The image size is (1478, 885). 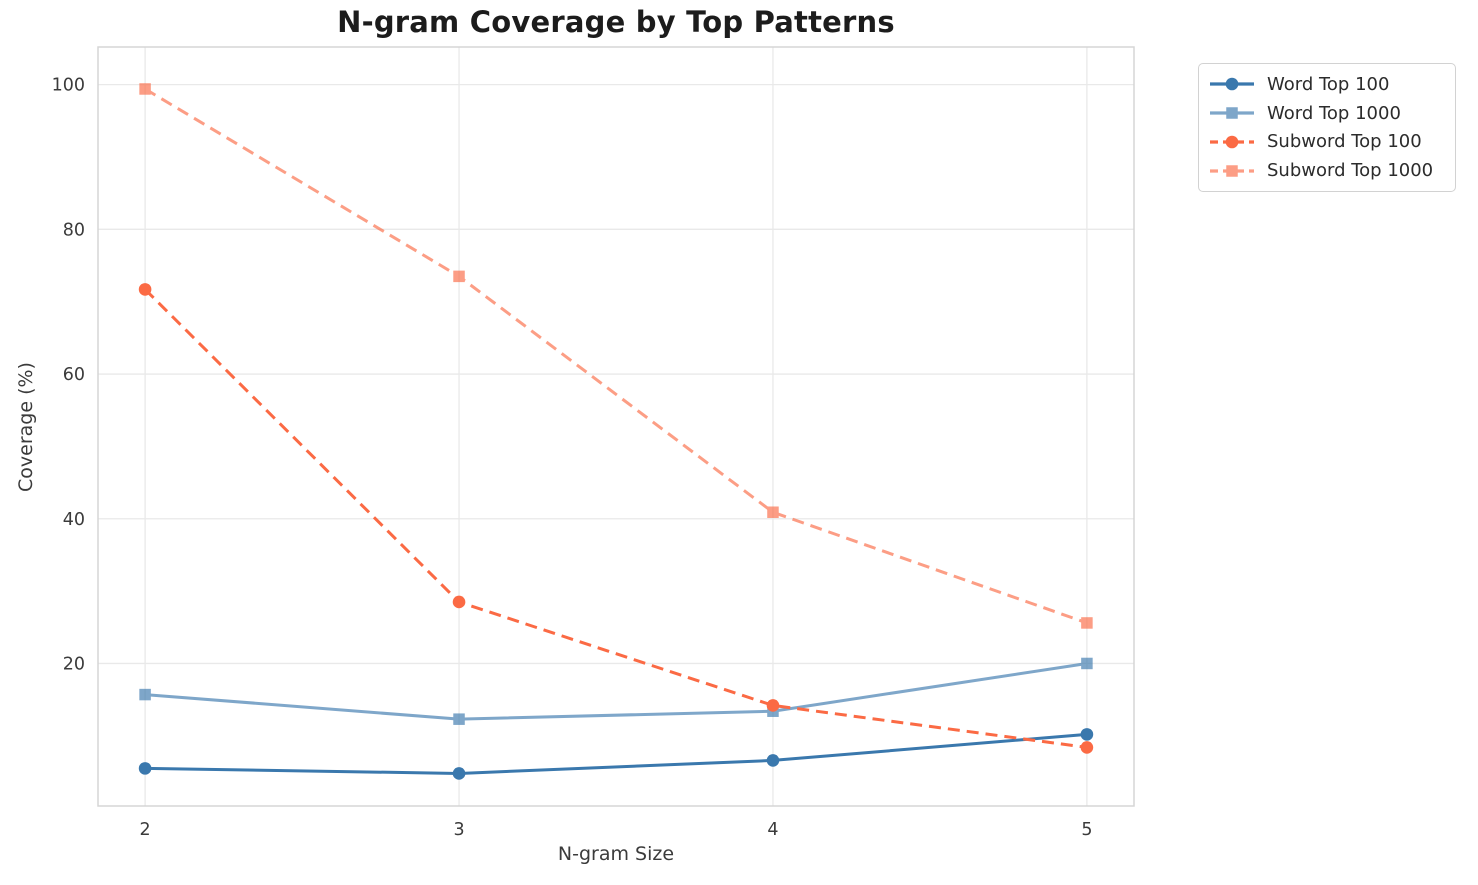 What do you see at coordinates (1344, 142) in the screenshot?
I see `legend-label: Subword Top 100` at bounding box center [1344, 142].